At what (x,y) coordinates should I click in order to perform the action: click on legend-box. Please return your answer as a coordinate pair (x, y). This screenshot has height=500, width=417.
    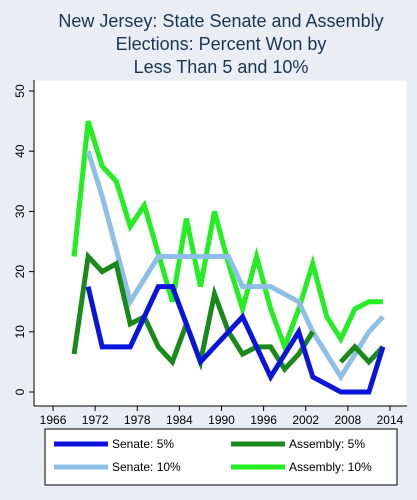
    Looking at the image, I should click on (221, 457).